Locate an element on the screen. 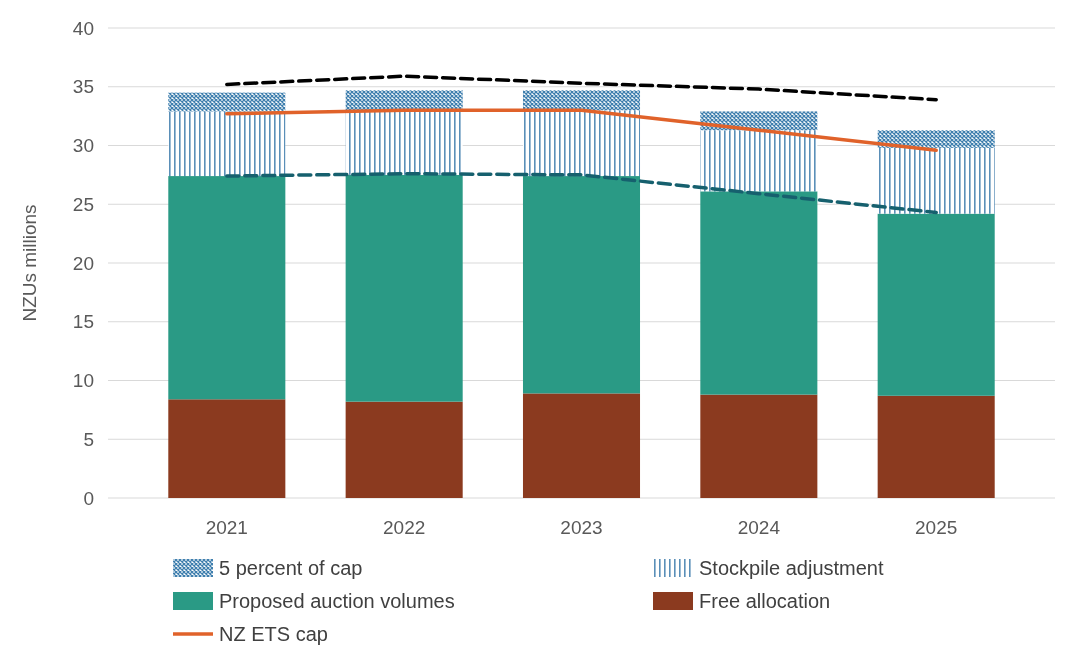  x-tick-label: 2022 is located at coordinates (404, 527).